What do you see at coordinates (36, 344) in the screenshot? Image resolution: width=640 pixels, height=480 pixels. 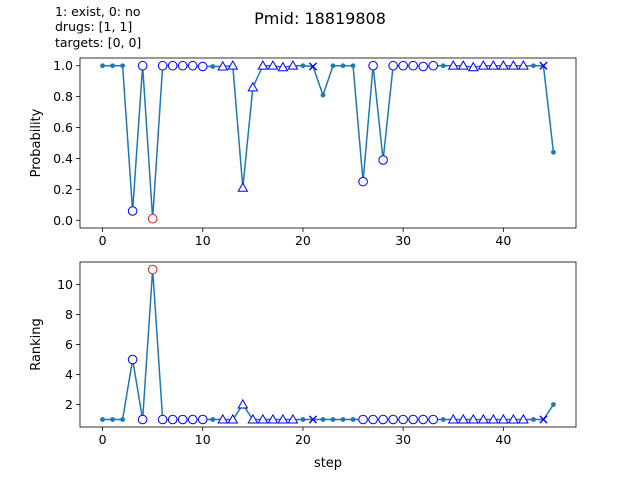 I see `y-axis-label: Ranking` at bounding box center [36, 344].